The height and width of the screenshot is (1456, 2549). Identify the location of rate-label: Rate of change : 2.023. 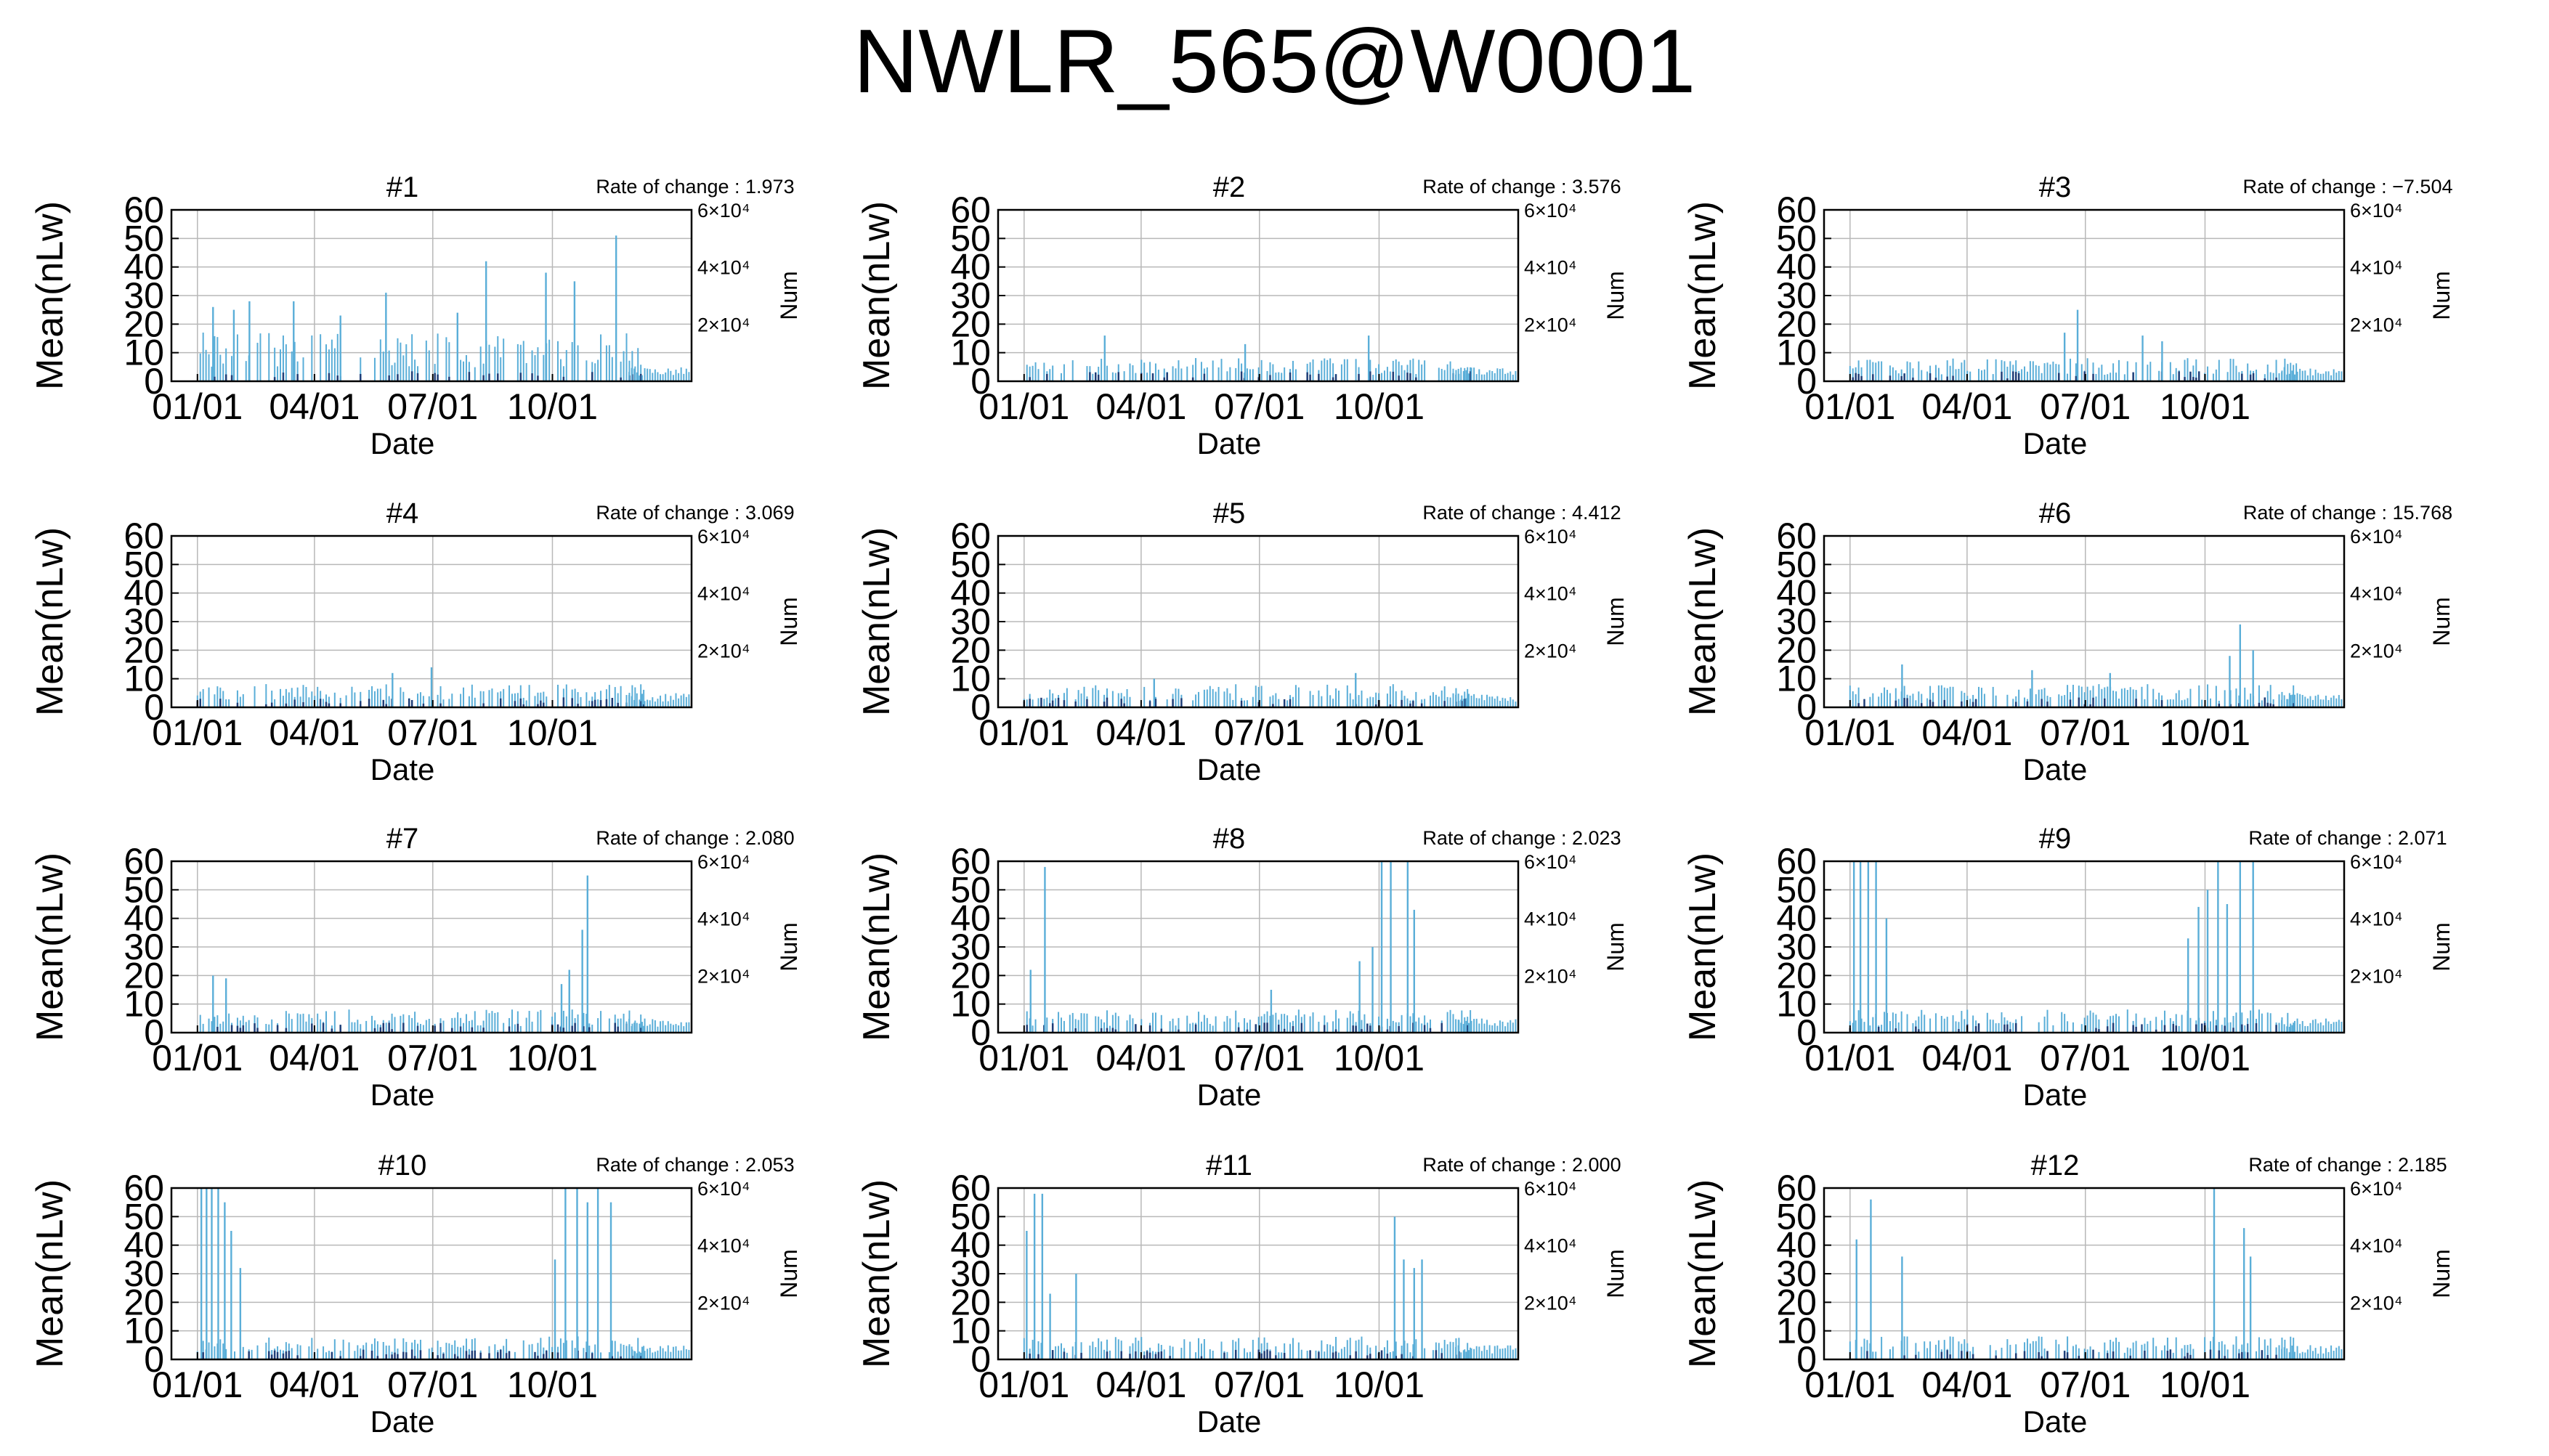
(1521, 838).